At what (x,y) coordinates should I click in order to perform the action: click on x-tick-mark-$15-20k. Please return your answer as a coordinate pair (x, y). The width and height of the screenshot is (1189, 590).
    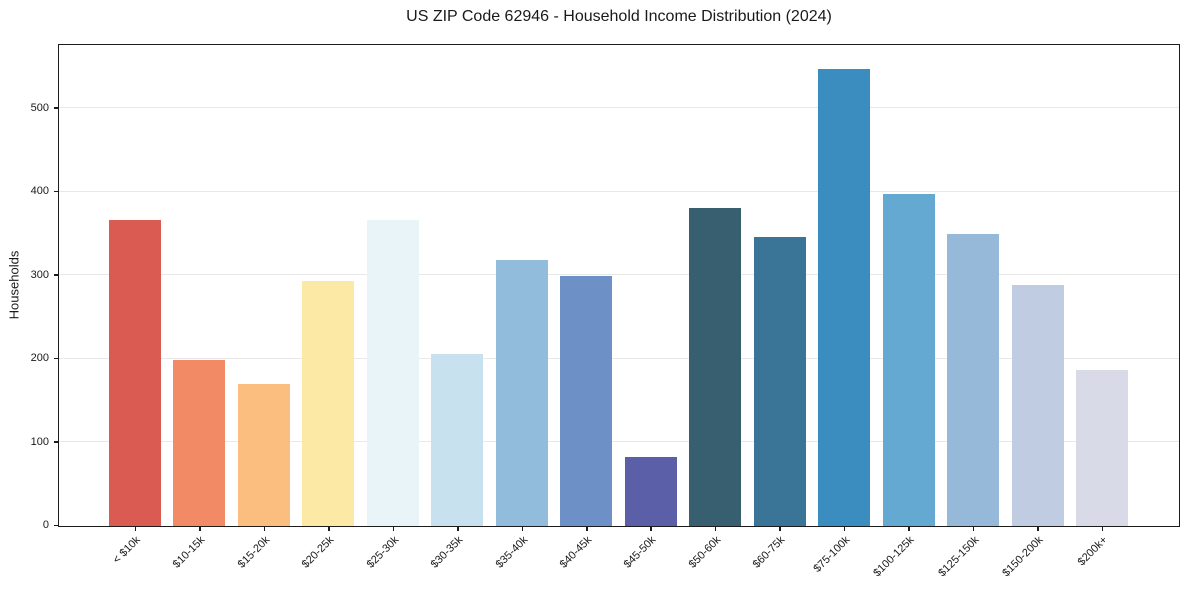
    Looking at the image, I should click on (264, 529).